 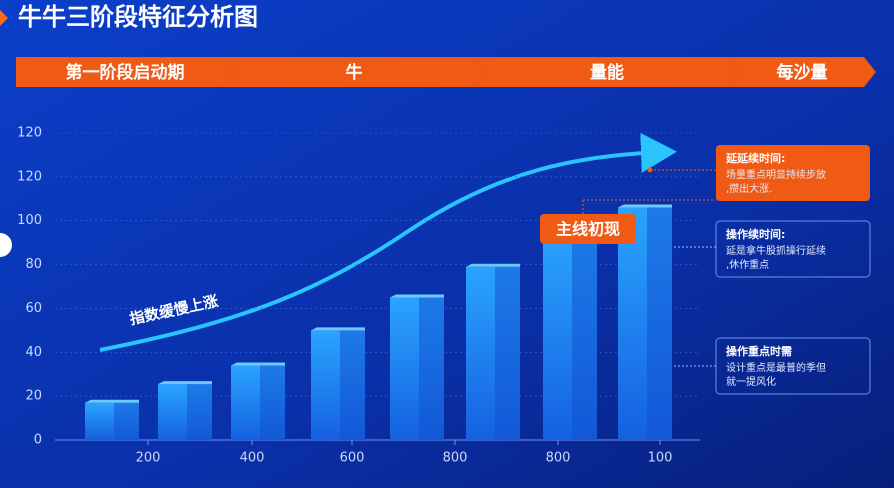 What do you see at coordinates (33, 352) in the screenshot?
I see `y-tick-label: 40` at bounding box center [33, 352].